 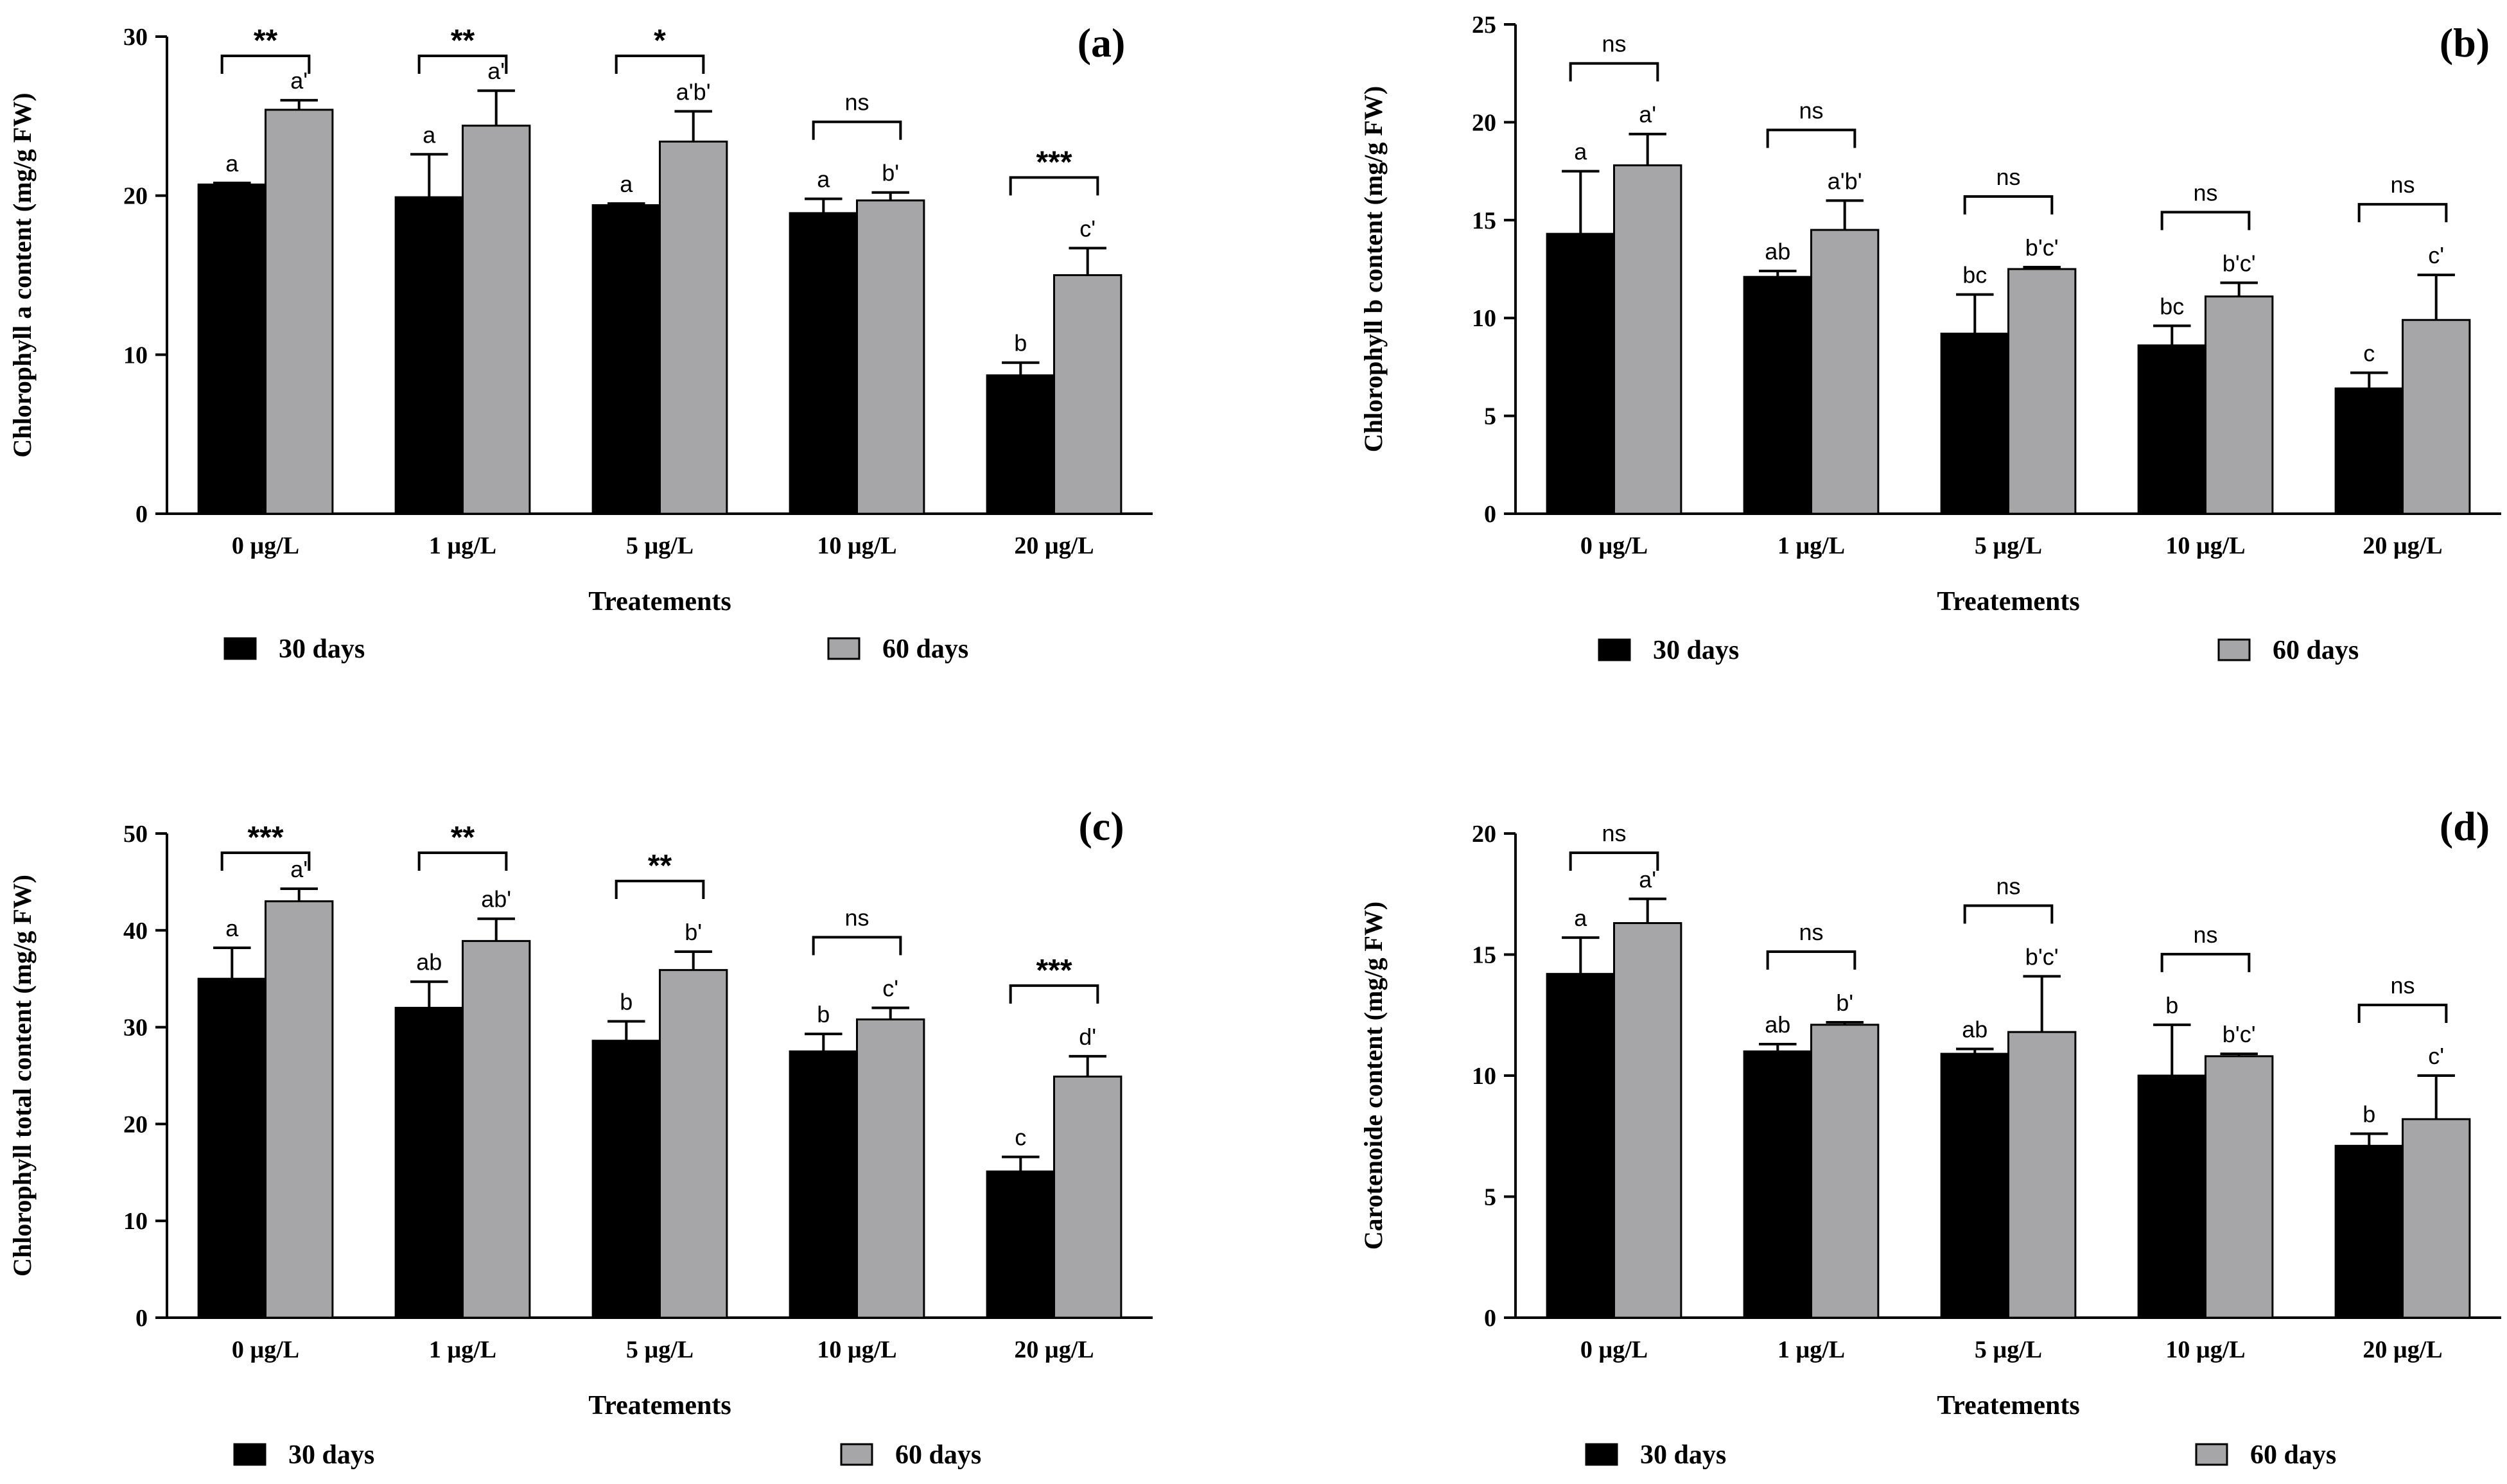 I want to click on panel-label: (a), so click(x=1102, y=42).